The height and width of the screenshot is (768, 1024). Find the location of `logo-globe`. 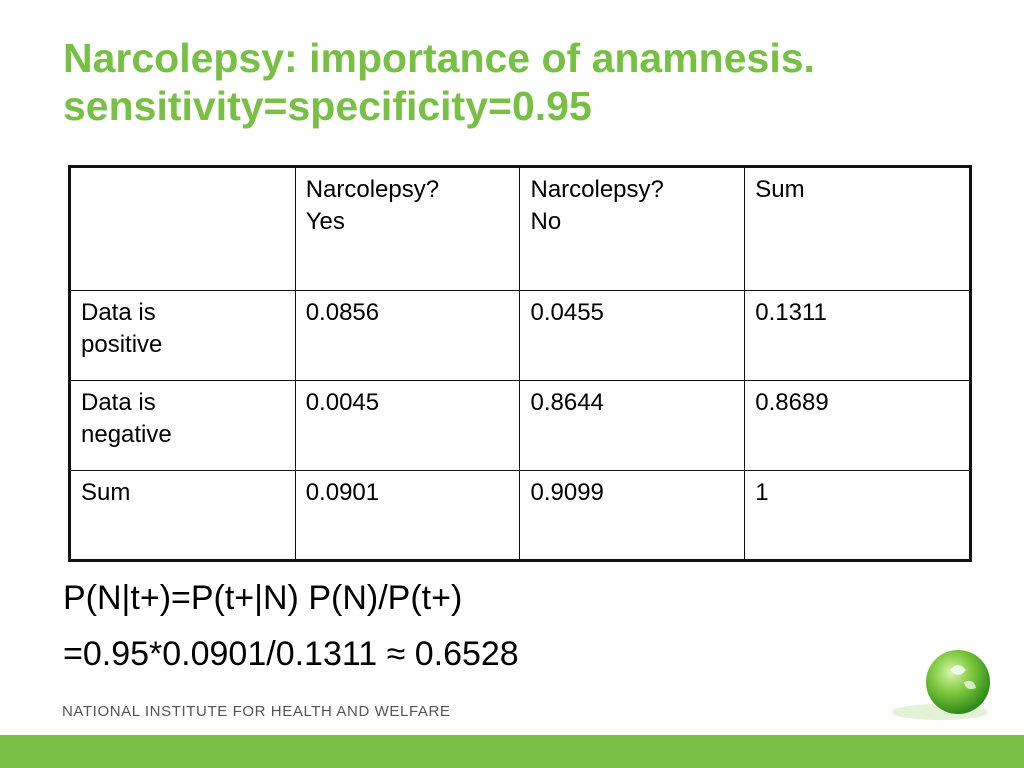

logo-globe is located at coordinates (941, 685).